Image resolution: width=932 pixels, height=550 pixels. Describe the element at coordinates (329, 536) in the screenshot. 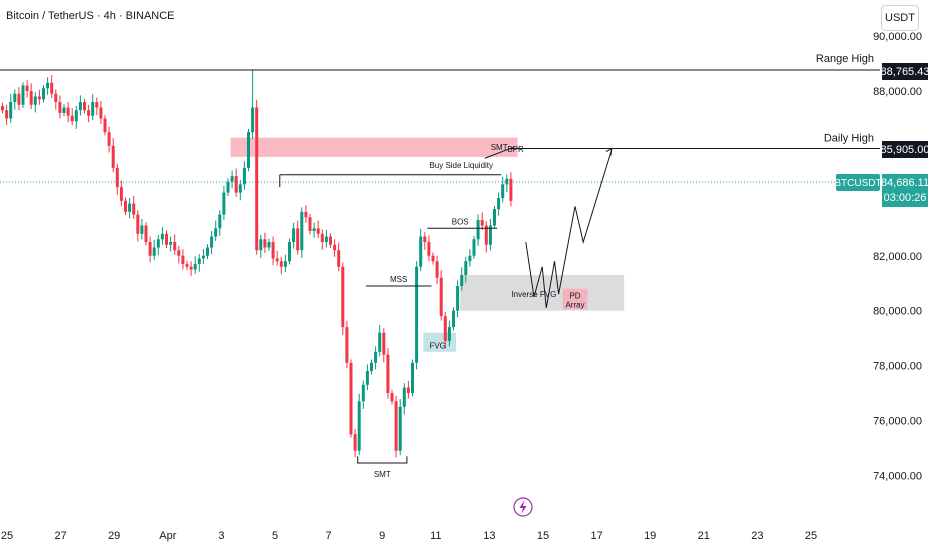

I see `x-tick-label: 7` at that location.